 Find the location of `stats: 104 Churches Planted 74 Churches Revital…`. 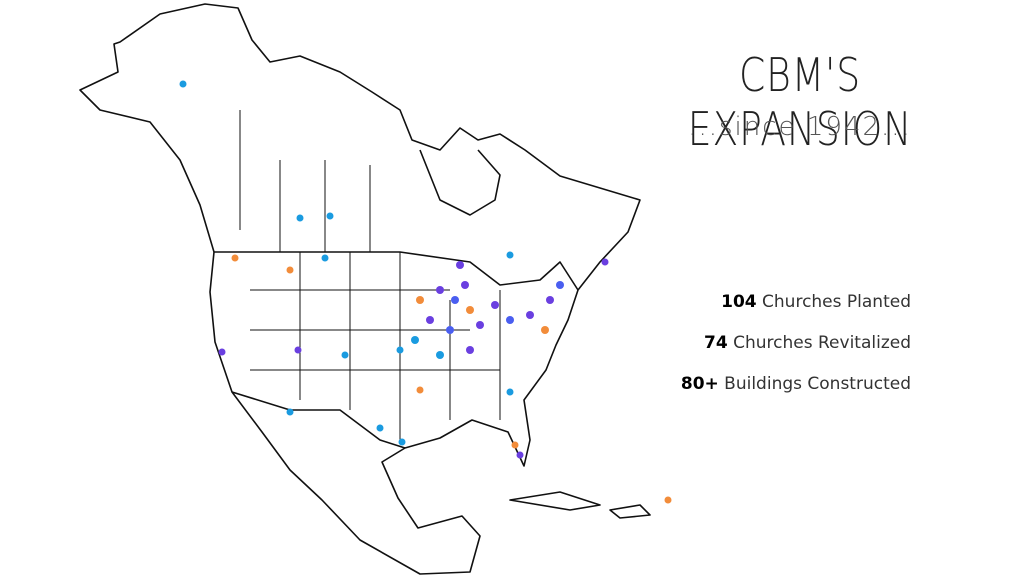

stats: 104 Churches Planted 74 Churches Revital… is located at coordinates (796, 353).